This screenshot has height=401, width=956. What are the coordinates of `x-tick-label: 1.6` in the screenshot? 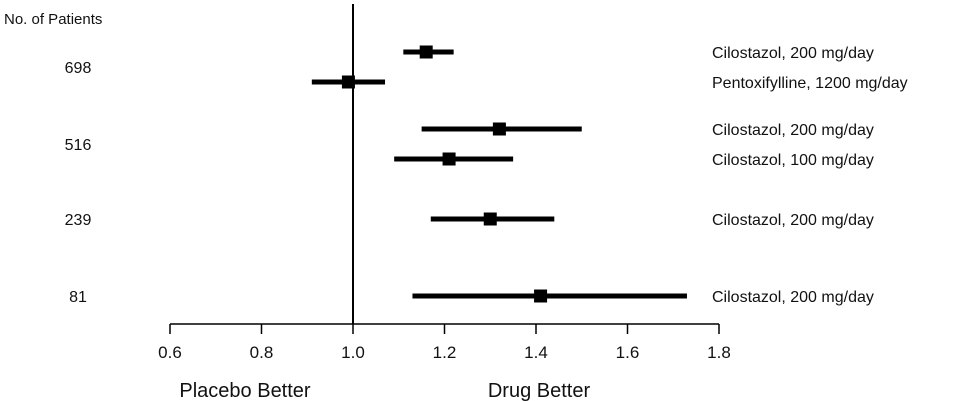 It's located at (628, 352).